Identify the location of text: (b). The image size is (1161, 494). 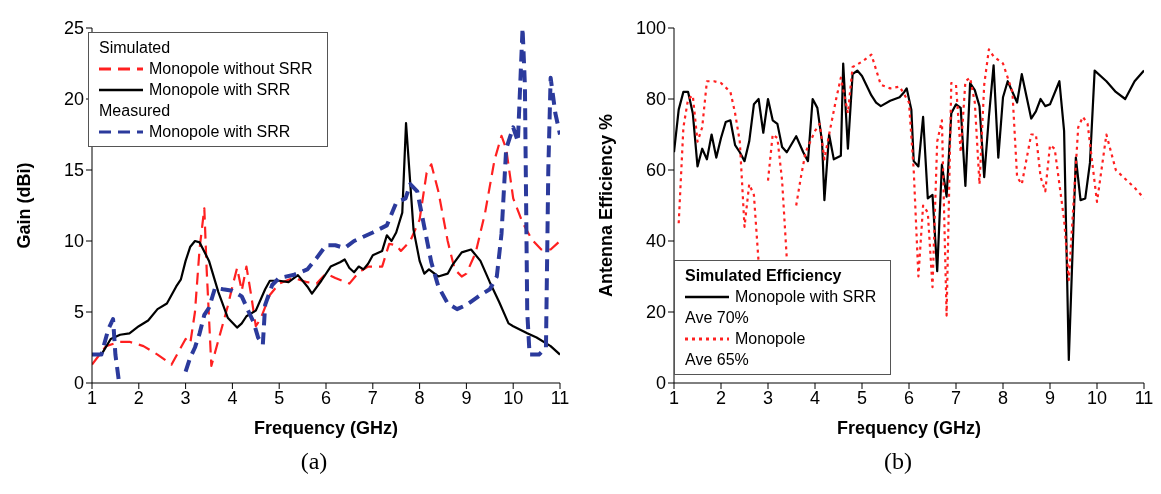
(898, 461).